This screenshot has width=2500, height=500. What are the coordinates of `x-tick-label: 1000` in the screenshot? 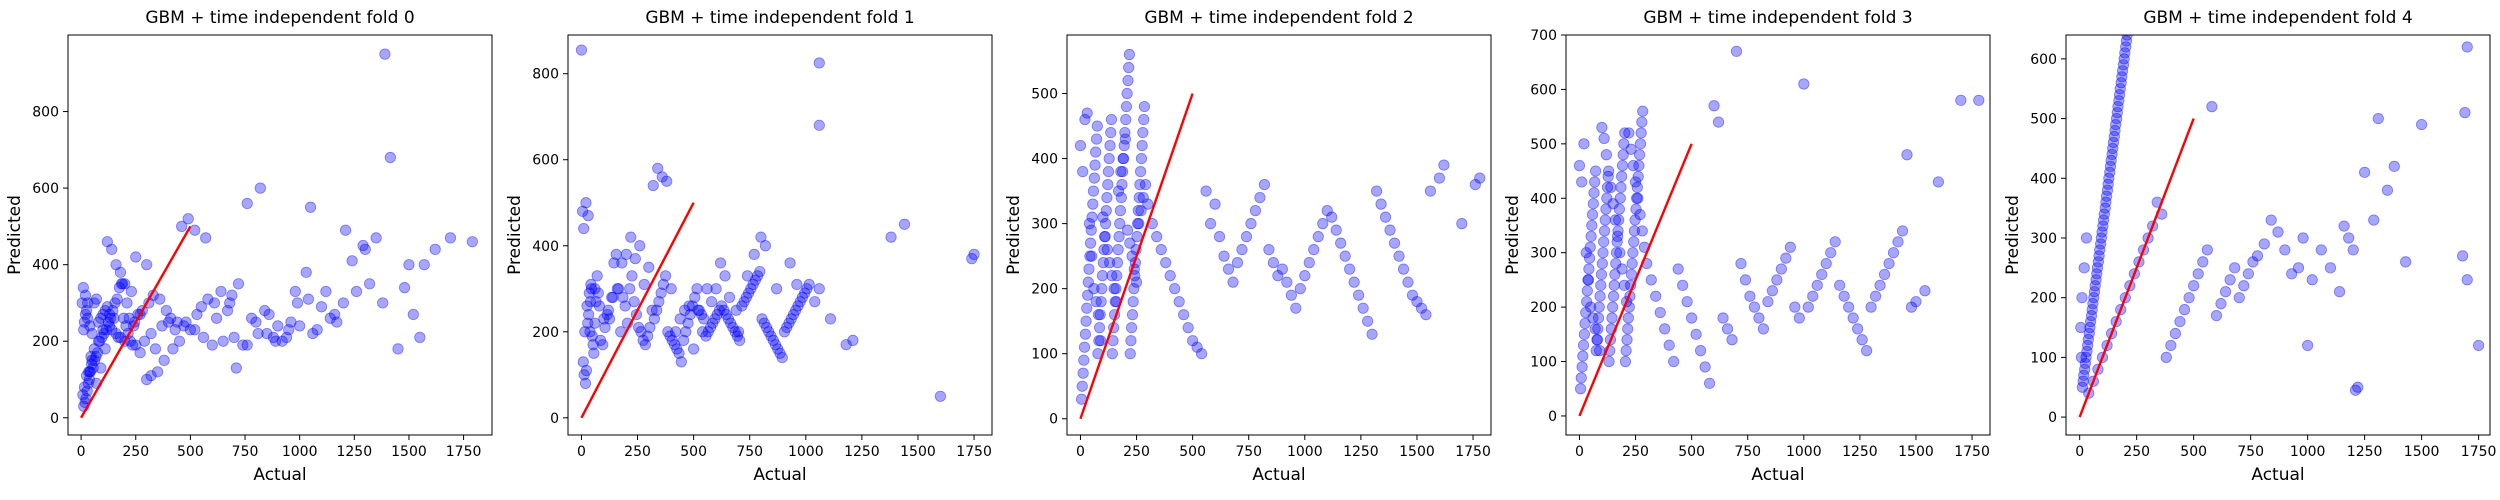 It's located at (1804, 452).